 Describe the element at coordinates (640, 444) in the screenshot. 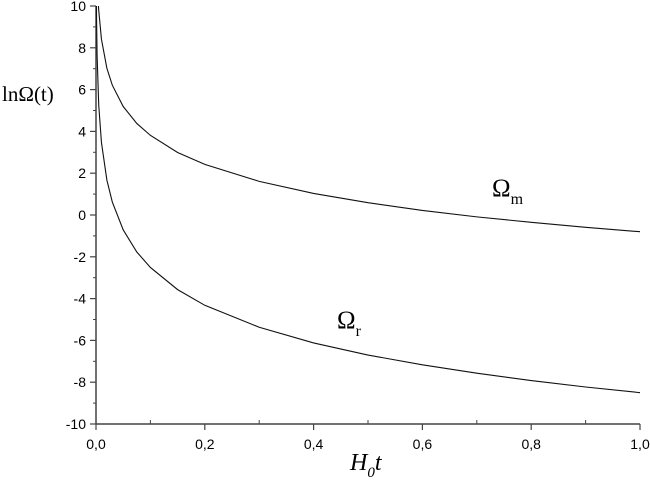

I see `x-tick-label: 1,0` at that location.